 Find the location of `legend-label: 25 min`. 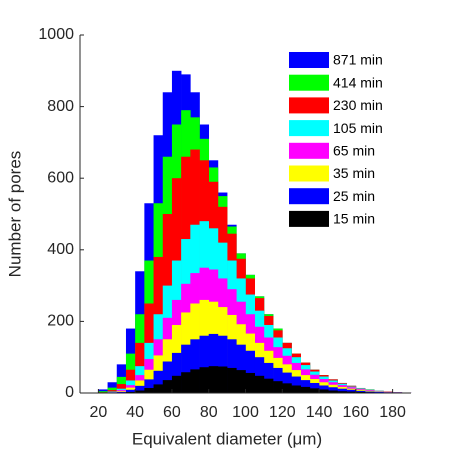

legend-label: 25 min is located at coordinates (354, 196).